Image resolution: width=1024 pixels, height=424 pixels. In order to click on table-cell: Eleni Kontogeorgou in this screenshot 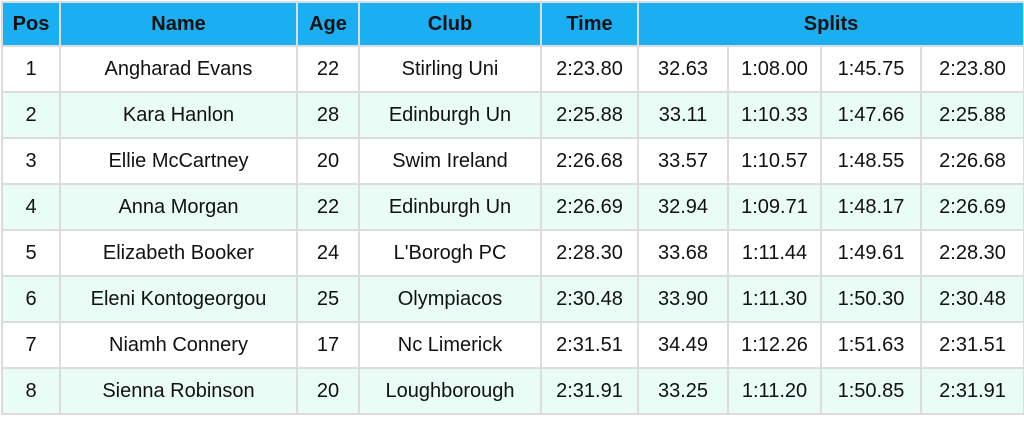, I will do `click(178, 299)`.